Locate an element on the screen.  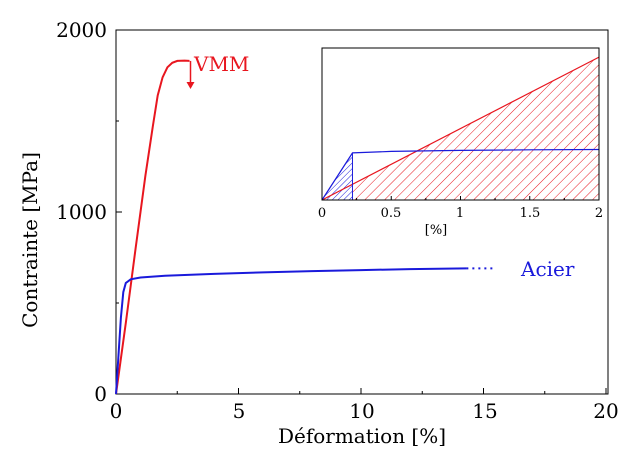
inset-vmm-hatched-area is located at coordinates (475, 129).